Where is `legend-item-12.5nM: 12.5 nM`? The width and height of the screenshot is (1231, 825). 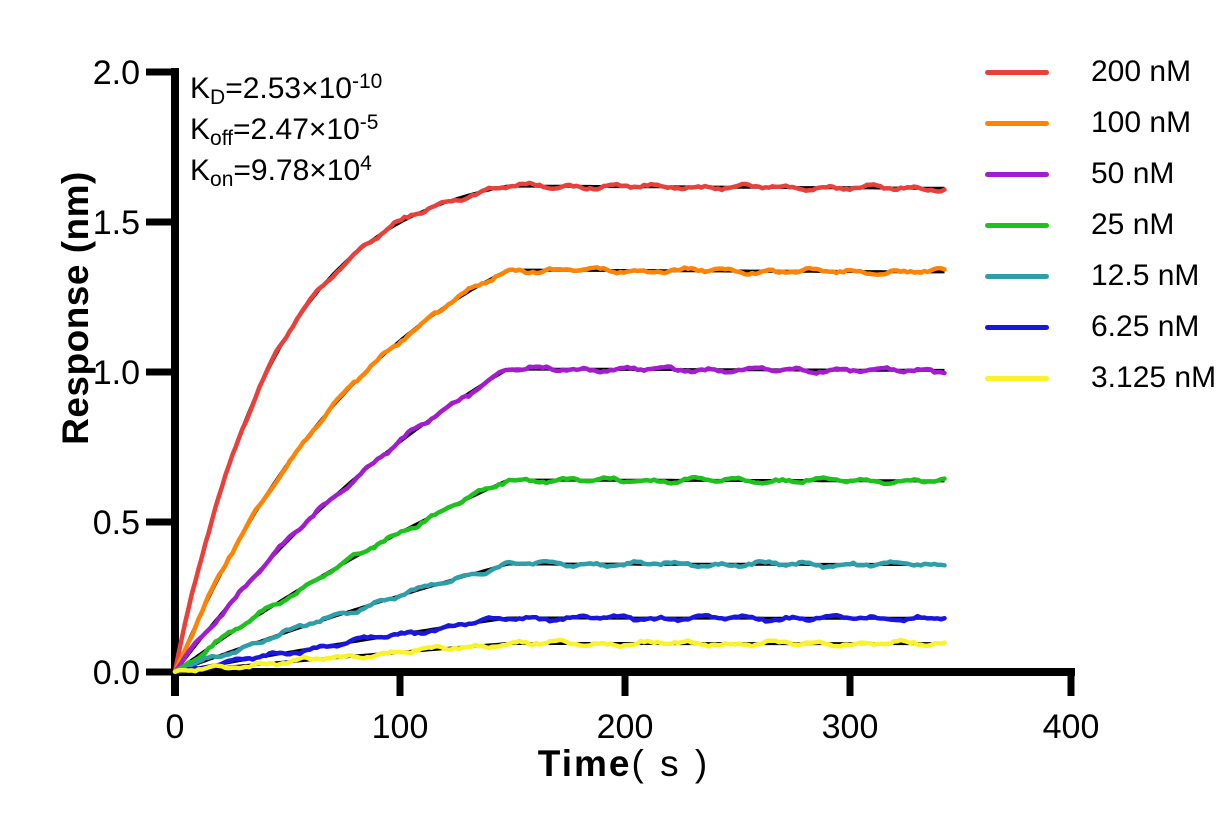 legend-item-12.5nM: 12.5 nM is located at coordinates (1092, 275).